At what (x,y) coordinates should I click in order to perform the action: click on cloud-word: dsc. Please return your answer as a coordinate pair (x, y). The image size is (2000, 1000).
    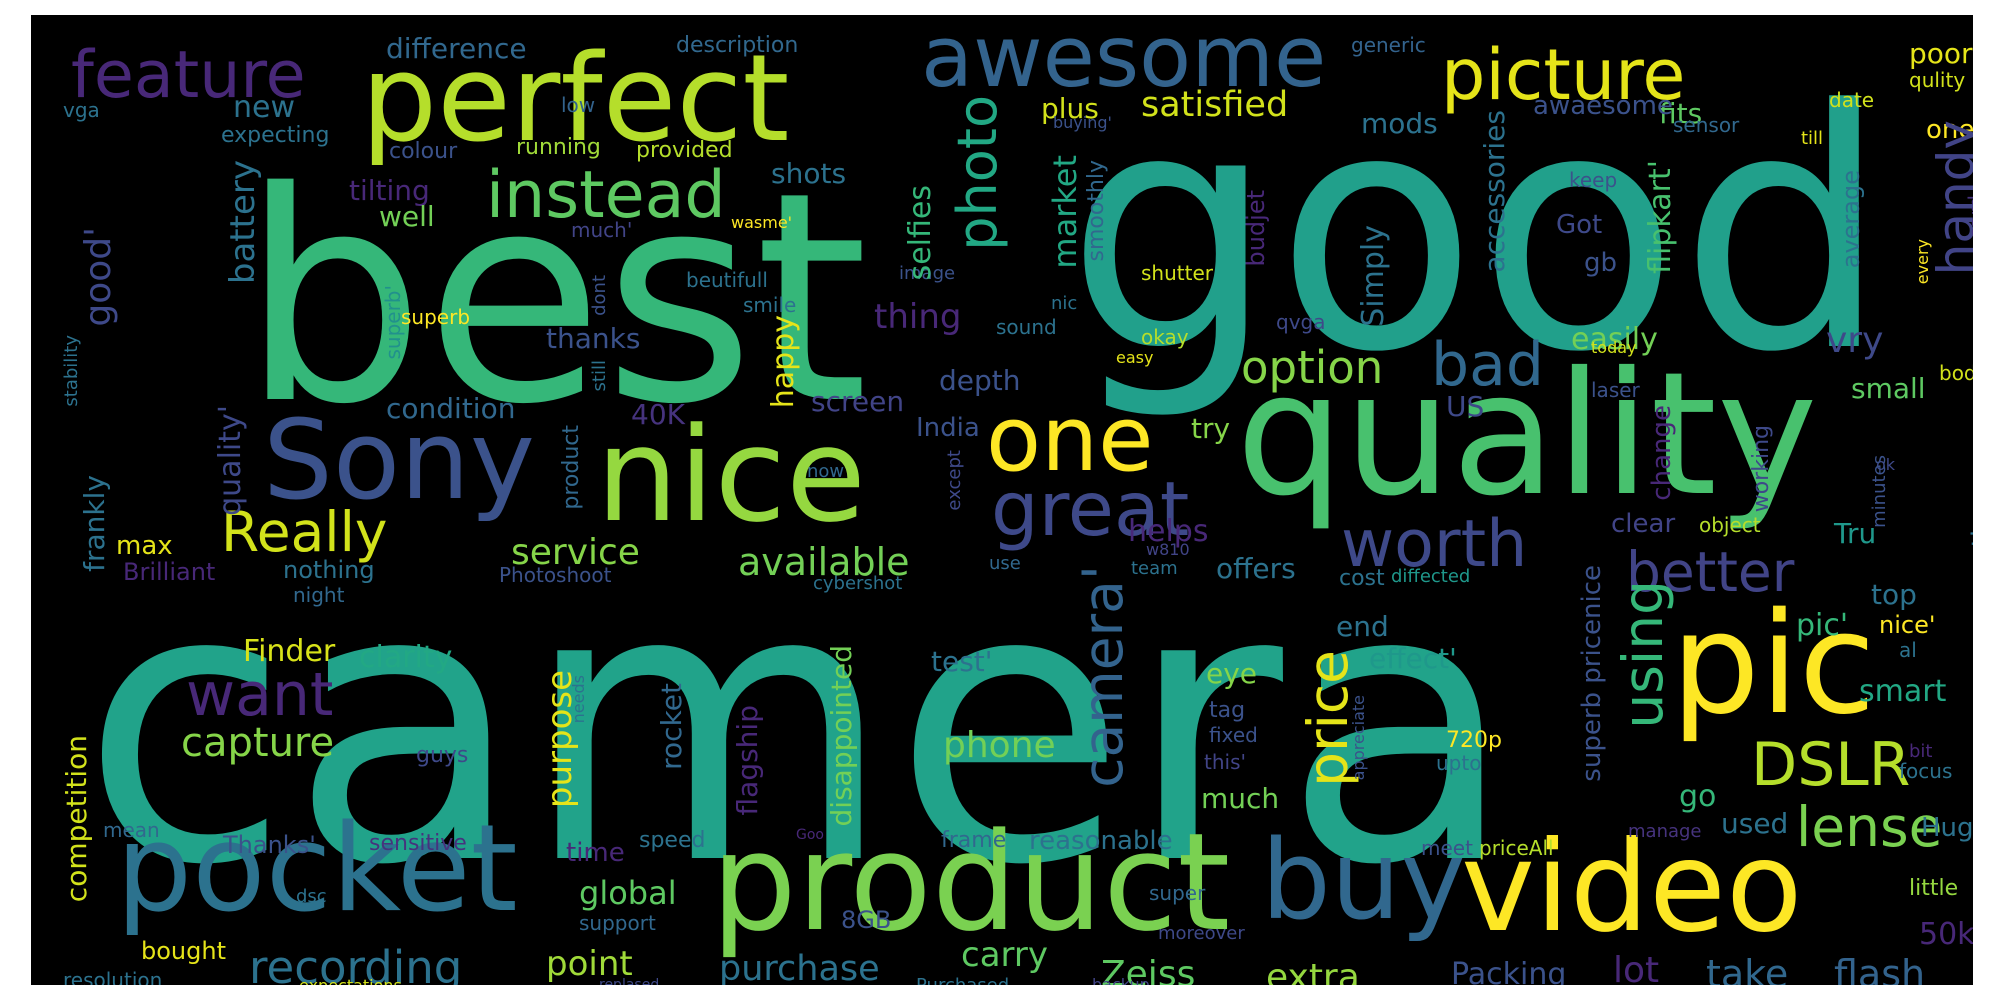
    Looking at the image, I should click on (311, 896).